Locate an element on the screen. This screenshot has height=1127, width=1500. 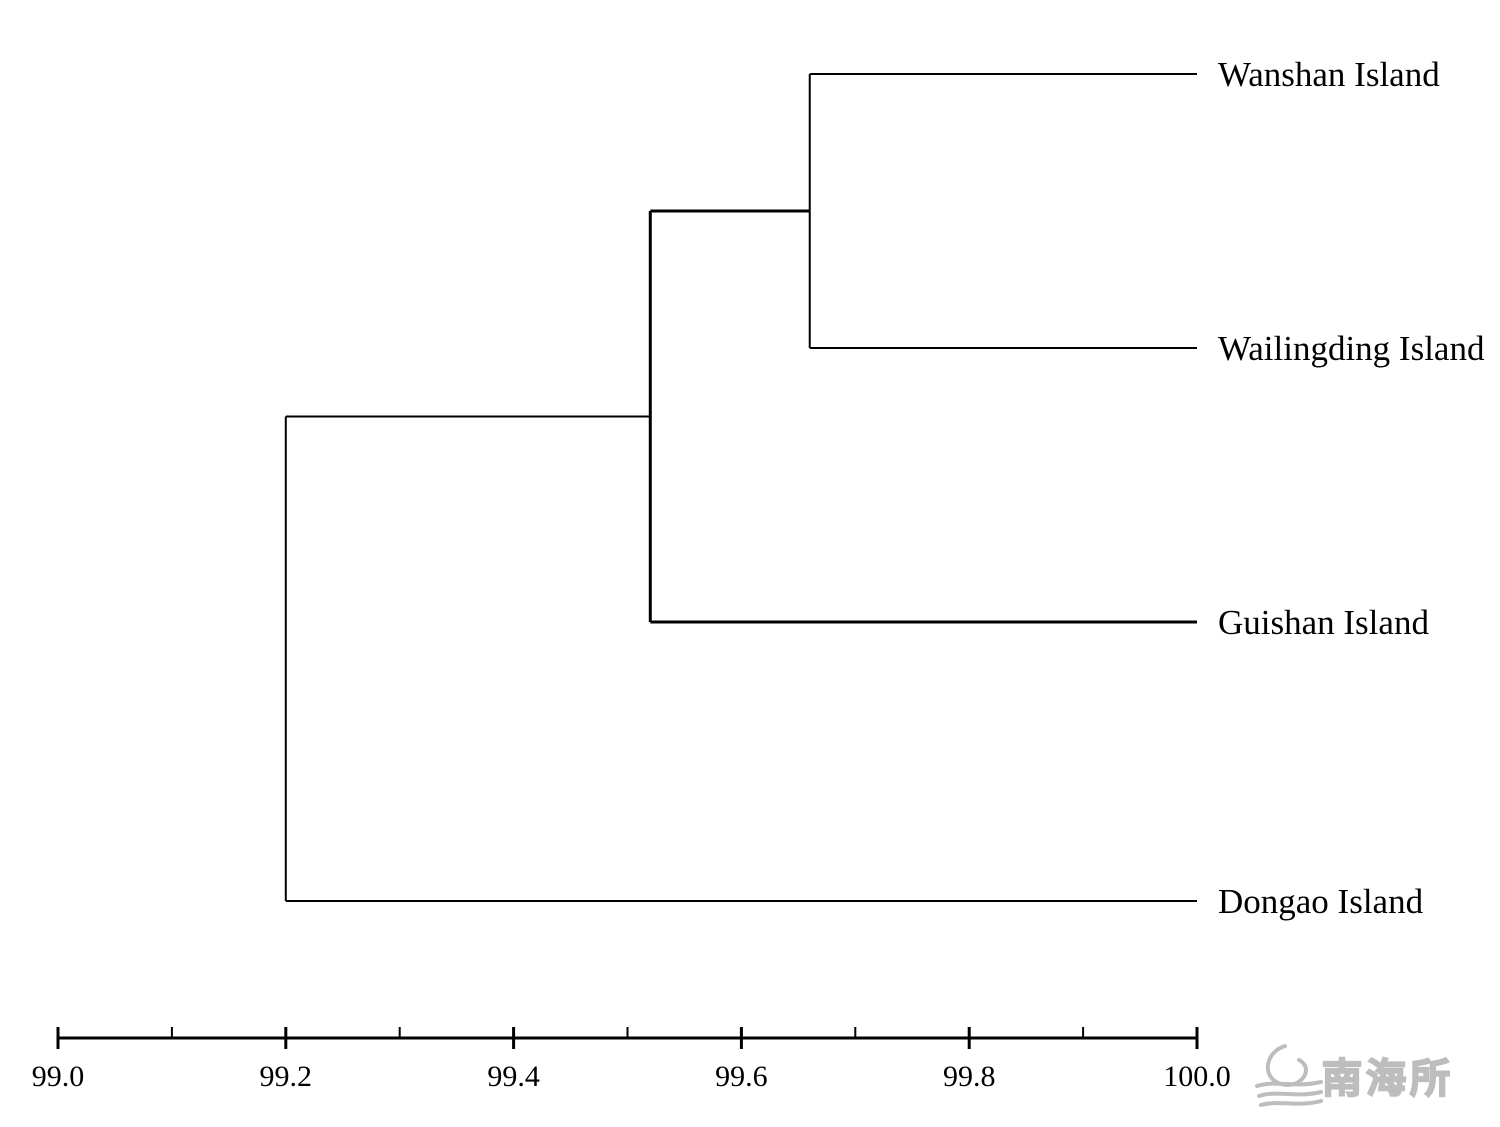
leaf-label: Wailingding Island is located at coordinates (1351, 348).